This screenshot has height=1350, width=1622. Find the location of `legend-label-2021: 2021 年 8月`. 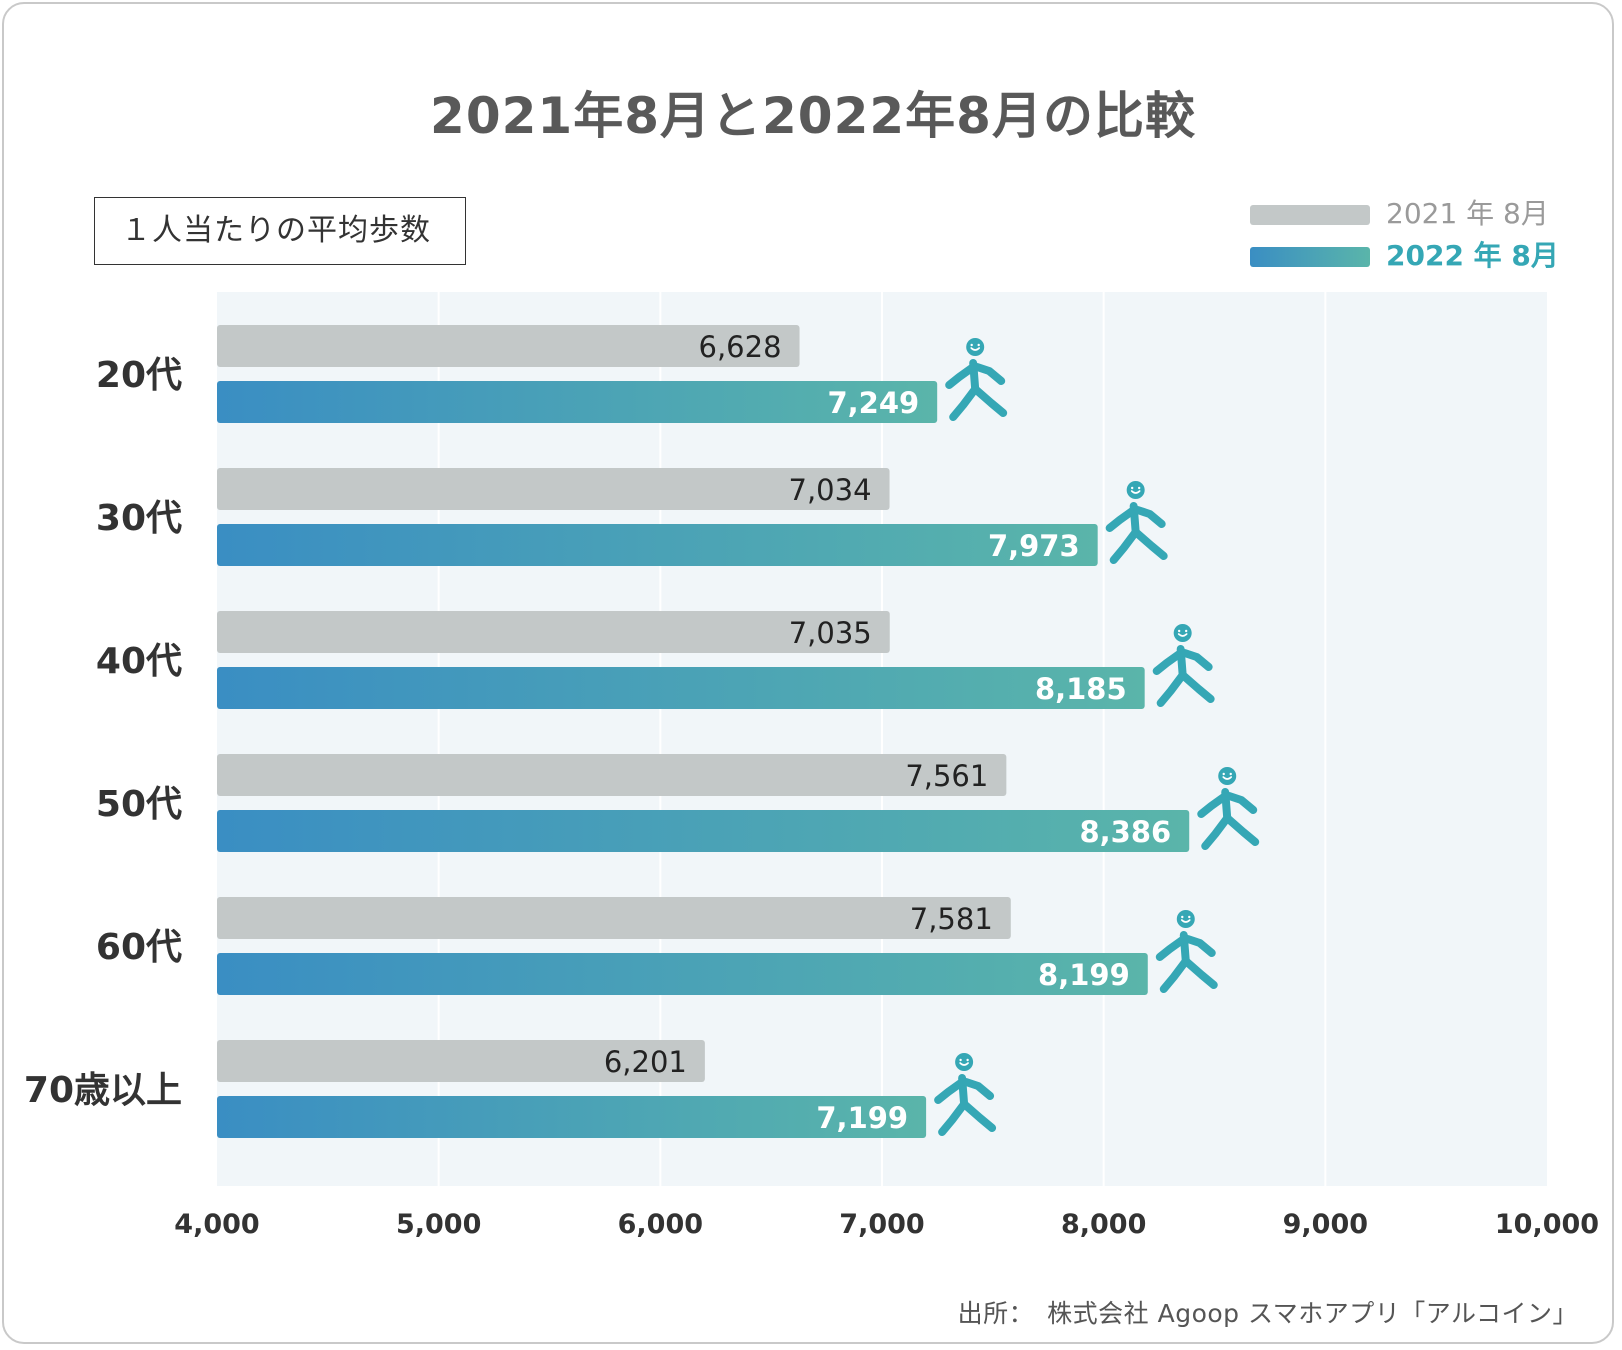

legend-label-2021: 2021 年 8月 is located at coordinates (1467, 213).